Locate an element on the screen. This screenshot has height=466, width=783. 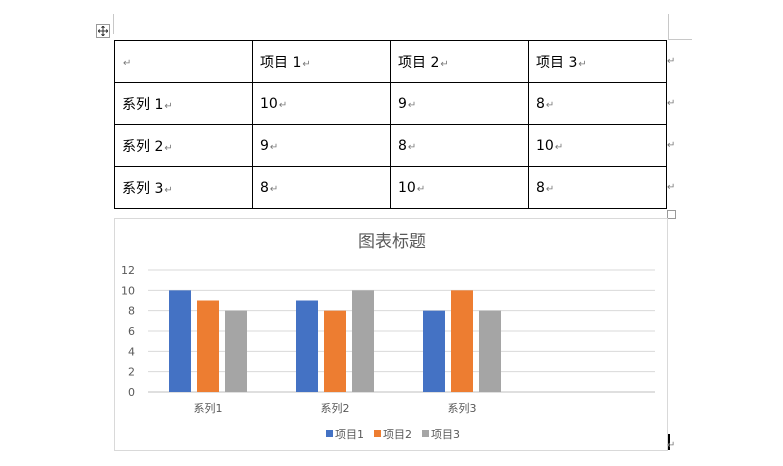
legend-label: 项目3 is located at coordinates (445, 434).